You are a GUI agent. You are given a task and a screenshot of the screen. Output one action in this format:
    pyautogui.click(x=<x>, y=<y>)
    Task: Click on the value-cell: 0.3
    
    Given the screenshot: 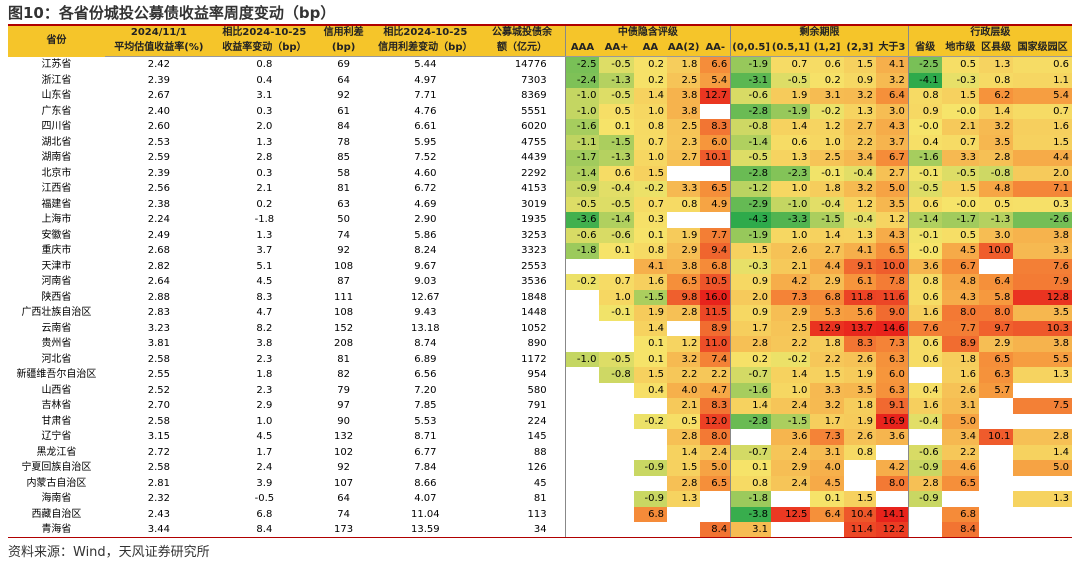 What is the action you would take?
    pyautogui.click(x=264, y=111)
    